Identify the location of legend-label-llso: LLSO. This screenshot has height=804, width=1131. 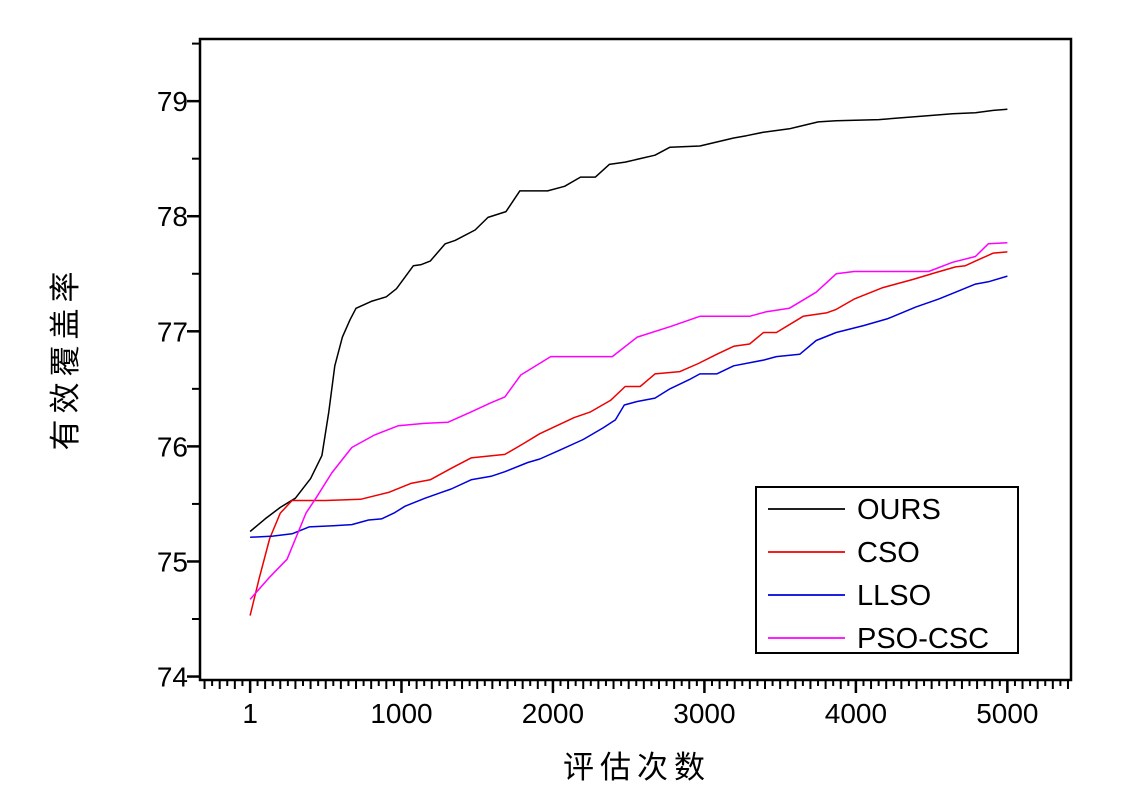
(894, 596).